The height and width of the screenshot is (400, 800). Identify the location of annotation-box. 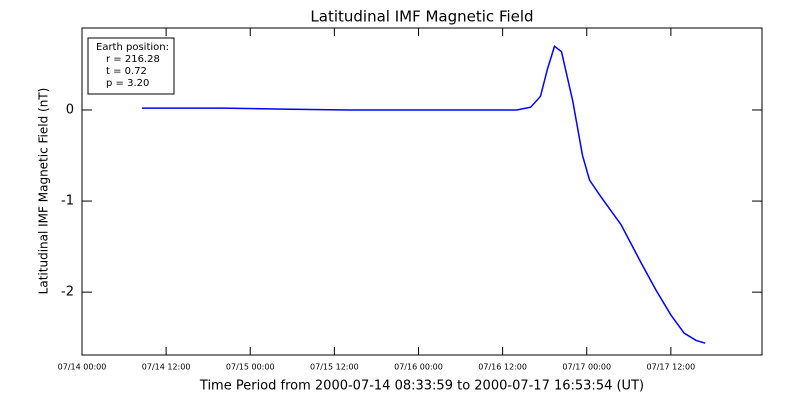
(131, 66).